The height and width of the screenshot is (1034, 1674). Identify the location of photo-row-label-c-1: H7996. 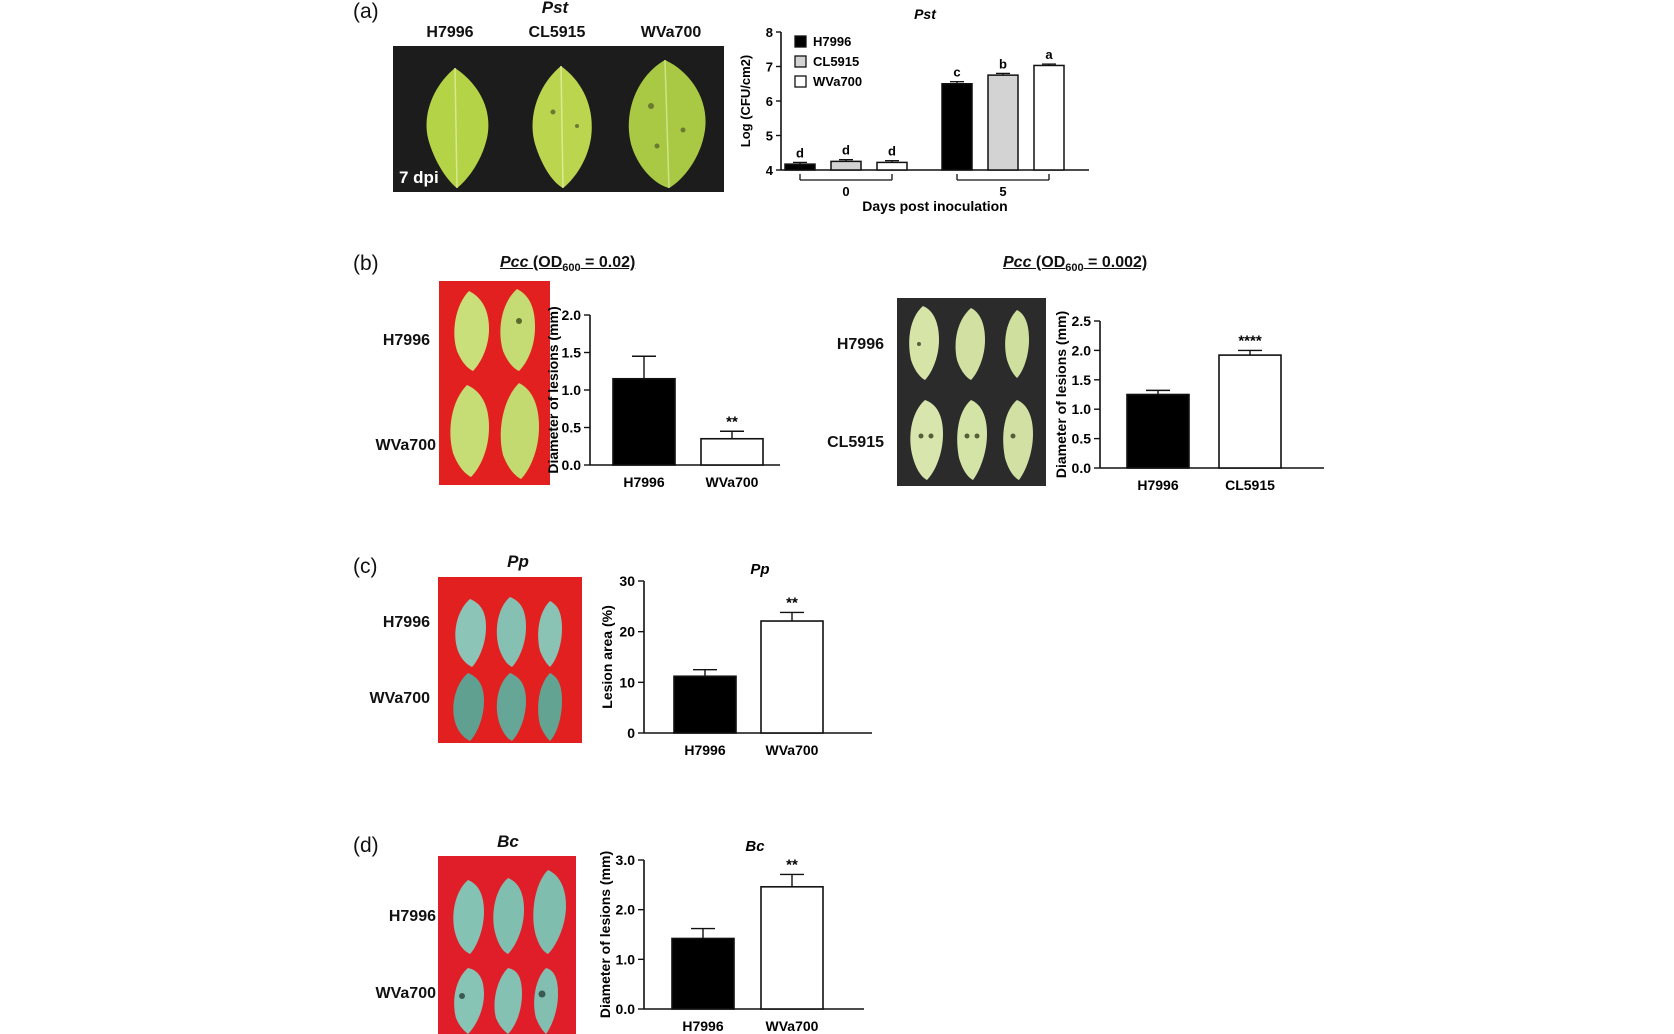
(406, 622).